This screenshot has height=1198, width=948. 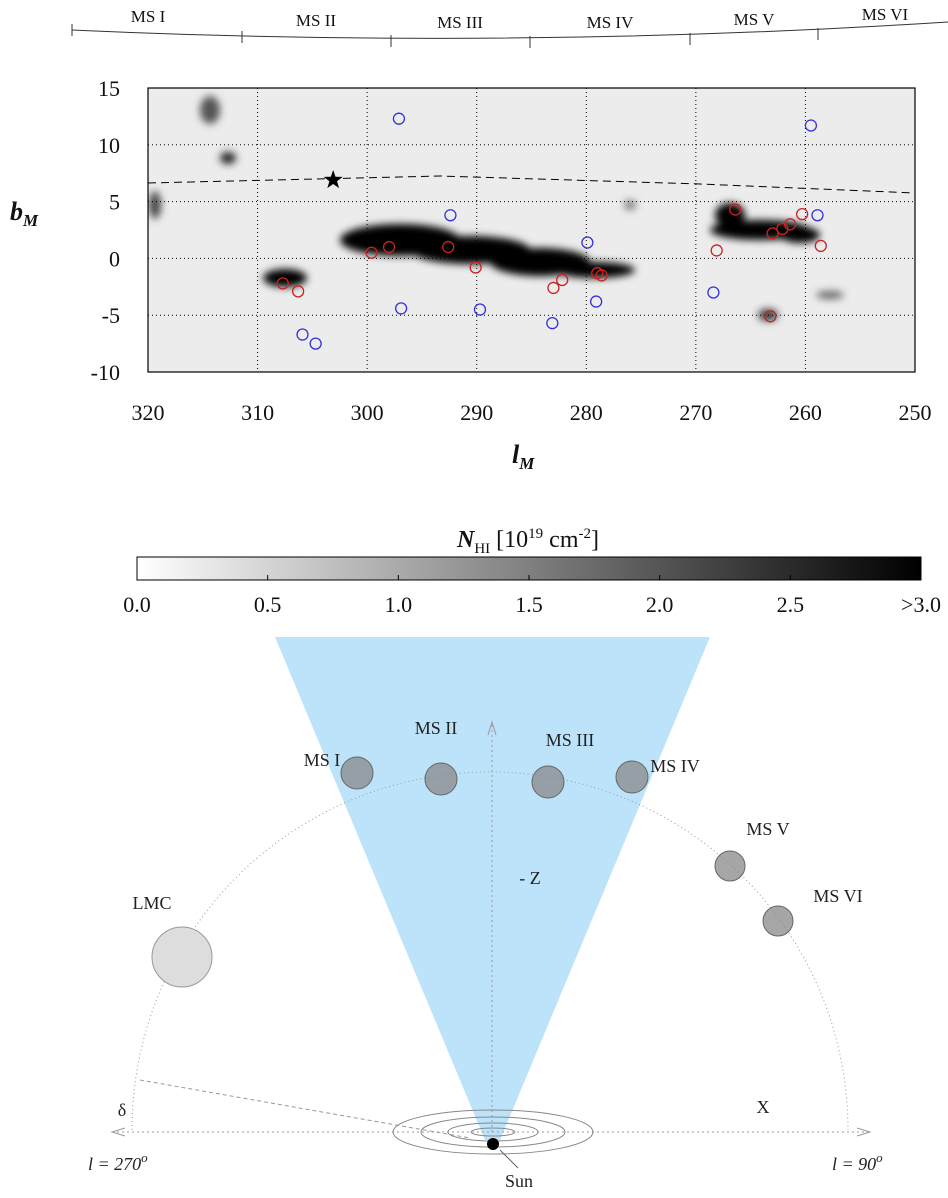 I want to click on colorbar-tick-label: 1.0, so click(x=399, y=604).